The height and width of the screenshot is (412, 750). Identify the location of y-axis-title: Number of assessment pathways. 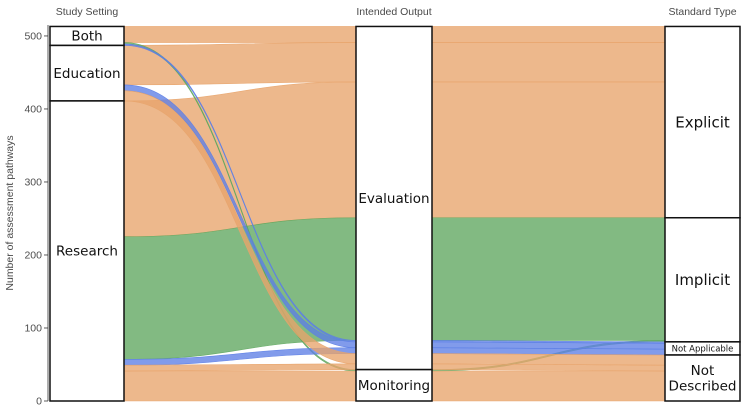
(10, 212).